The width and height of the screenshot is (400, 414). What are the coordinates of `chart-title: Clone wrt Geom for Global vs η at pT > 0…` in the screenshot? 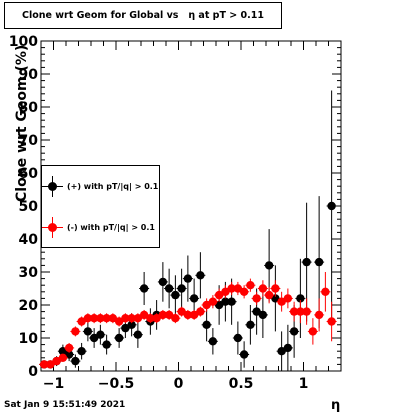 It's located at (143, 15).